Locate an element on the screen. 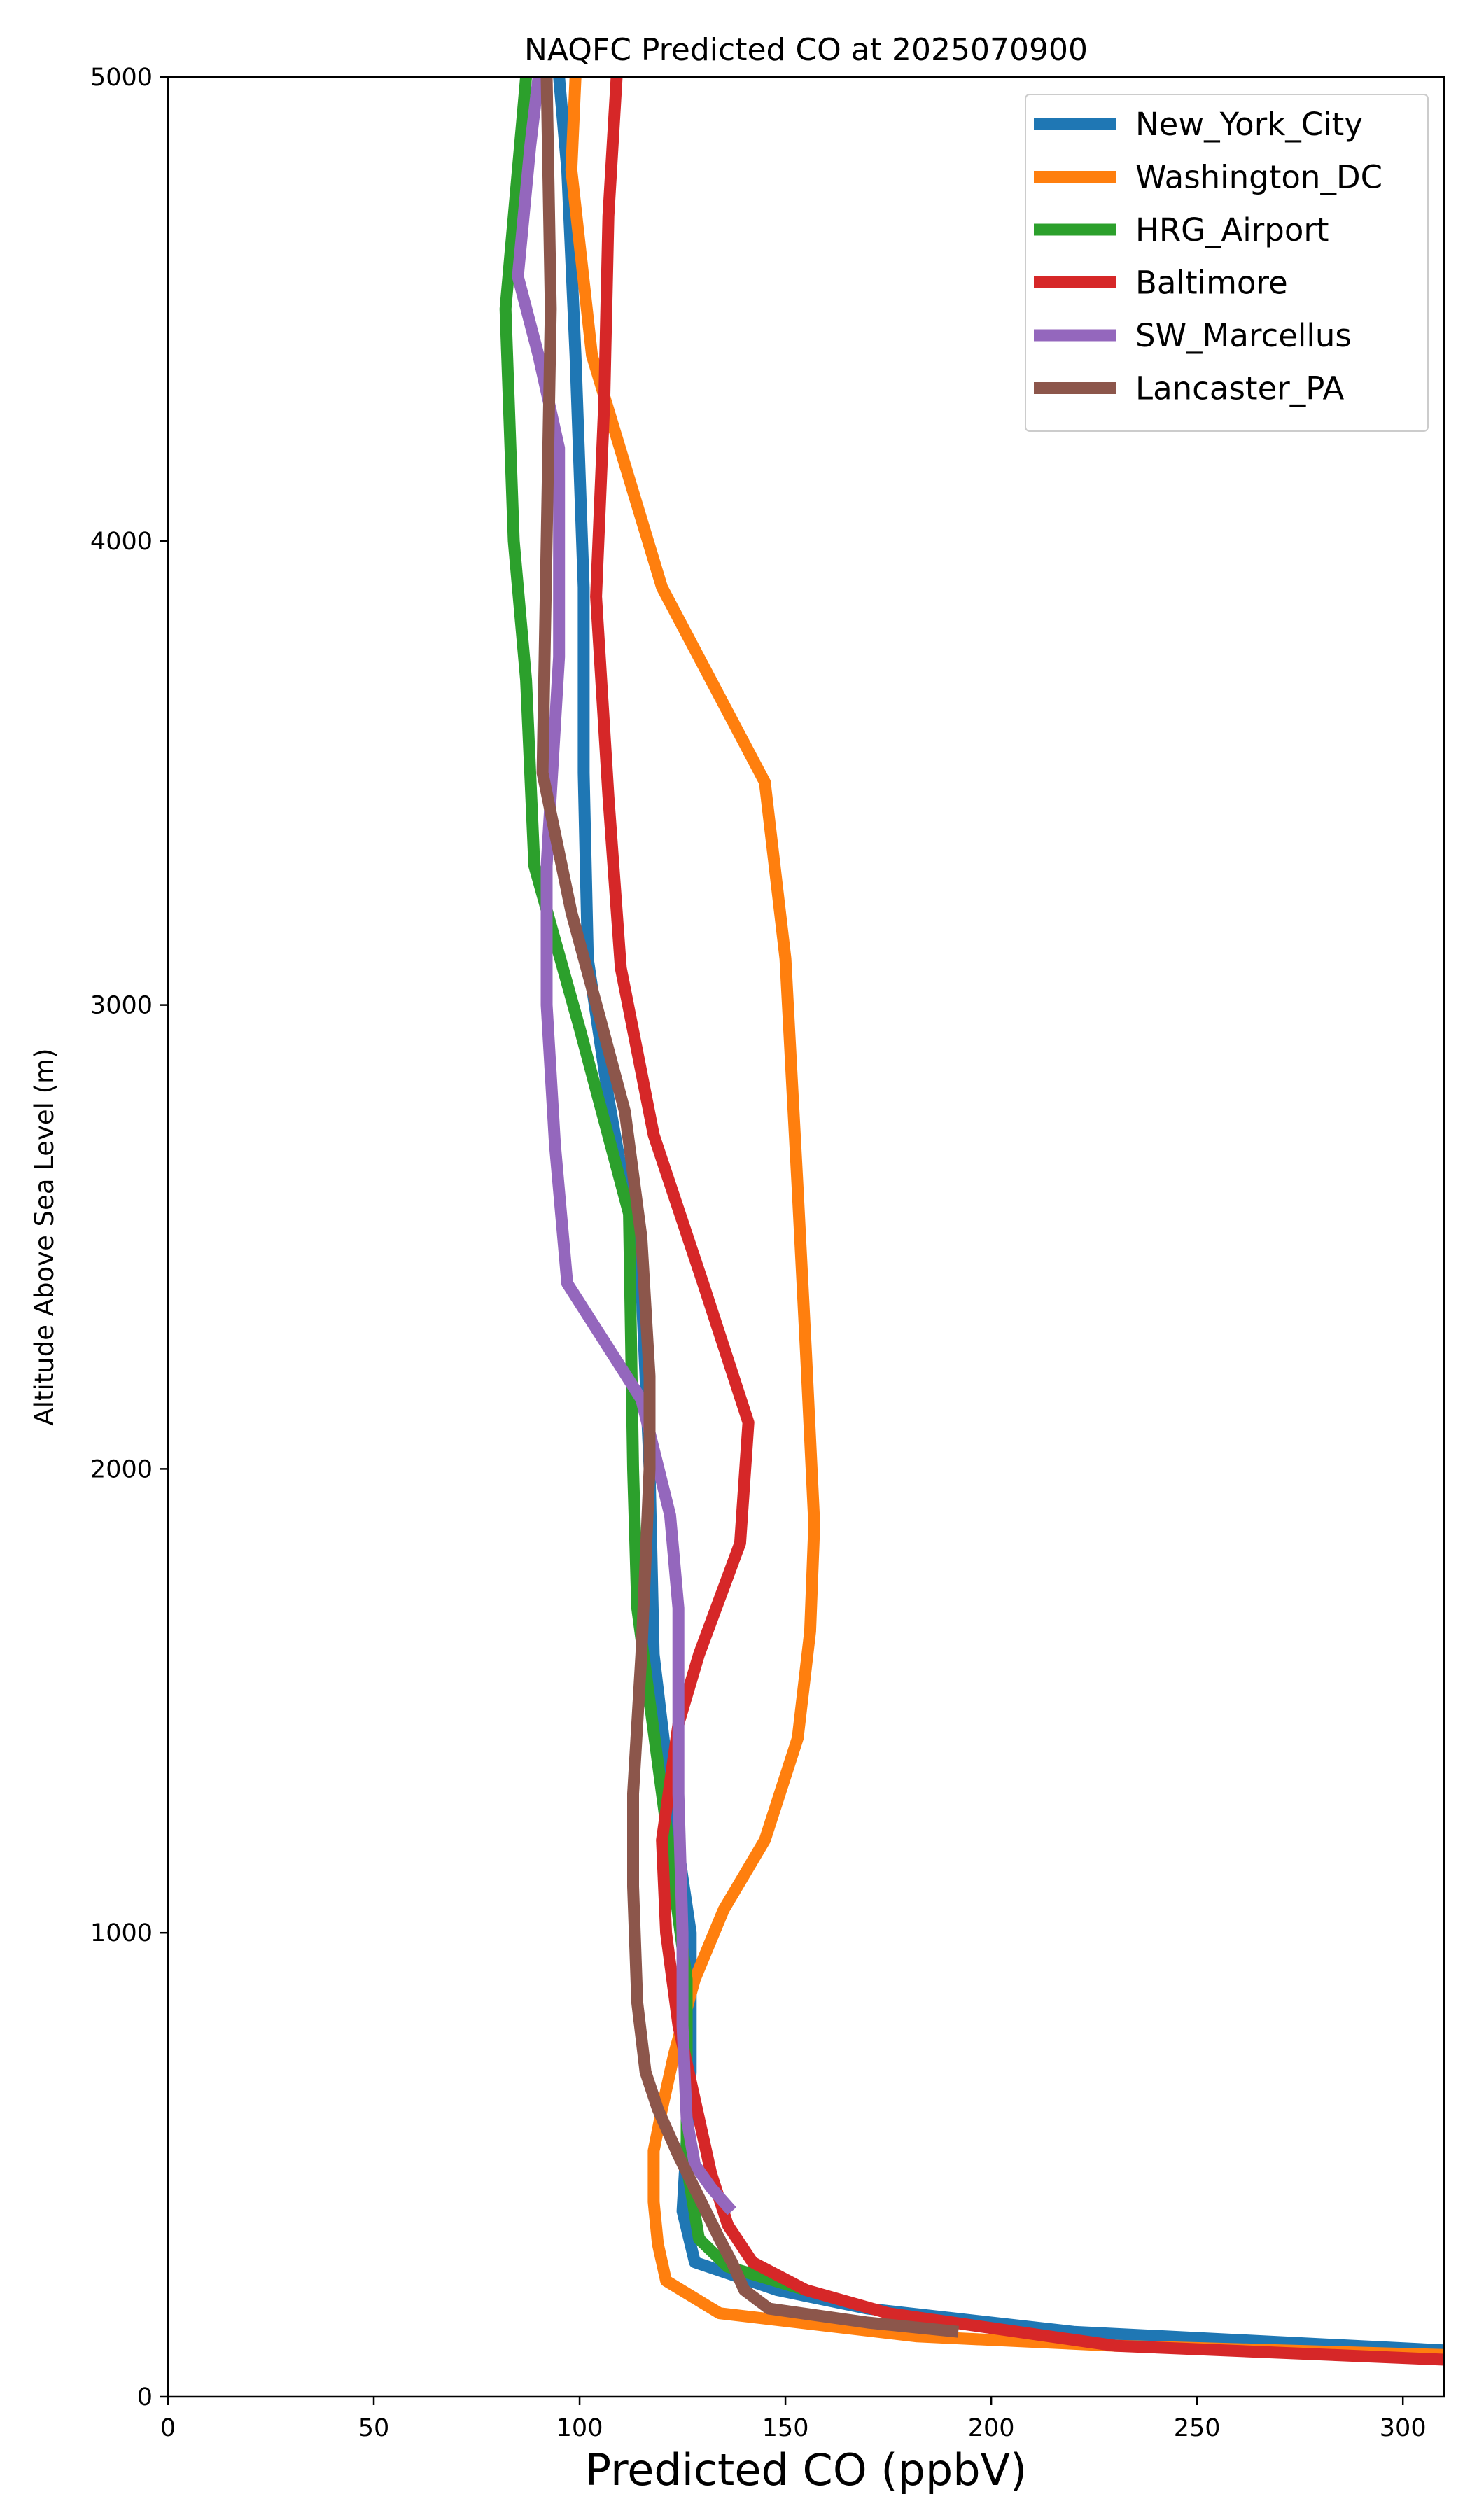  x-axis: 0 50 100 150 200 250 300 is located at coordinates (793, 2419).